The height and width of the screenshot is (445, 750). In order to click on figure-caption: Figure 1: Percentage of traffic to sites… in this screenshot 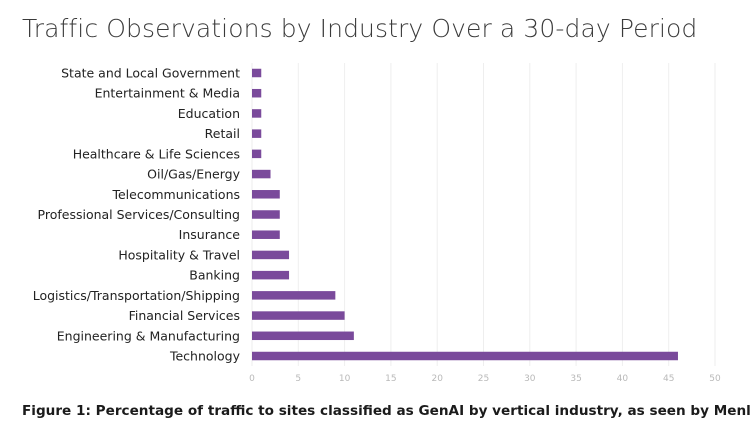, I will do `click(386, 411)`.